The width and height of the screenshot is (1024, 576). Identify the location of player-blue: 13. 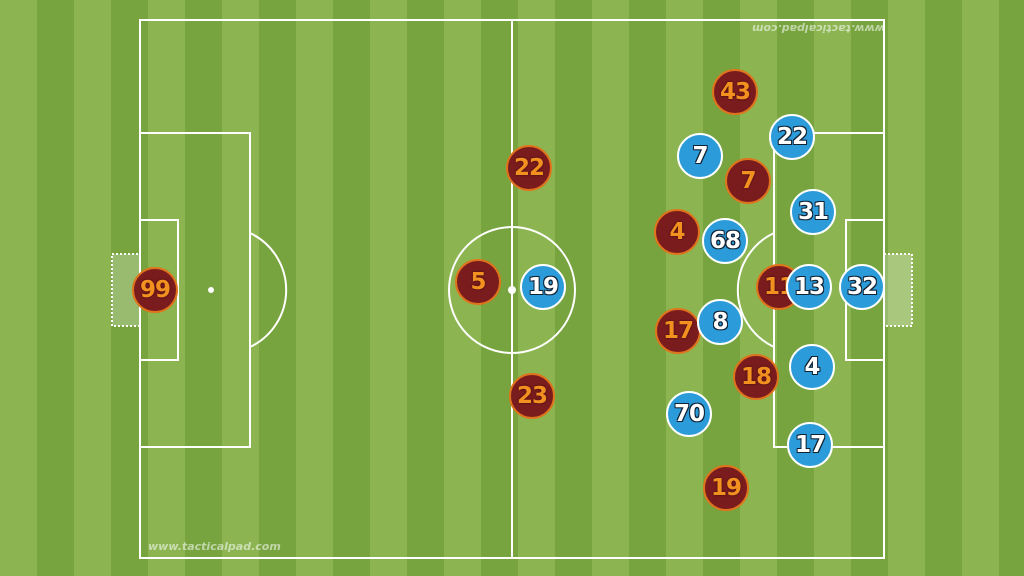
(809, 287).